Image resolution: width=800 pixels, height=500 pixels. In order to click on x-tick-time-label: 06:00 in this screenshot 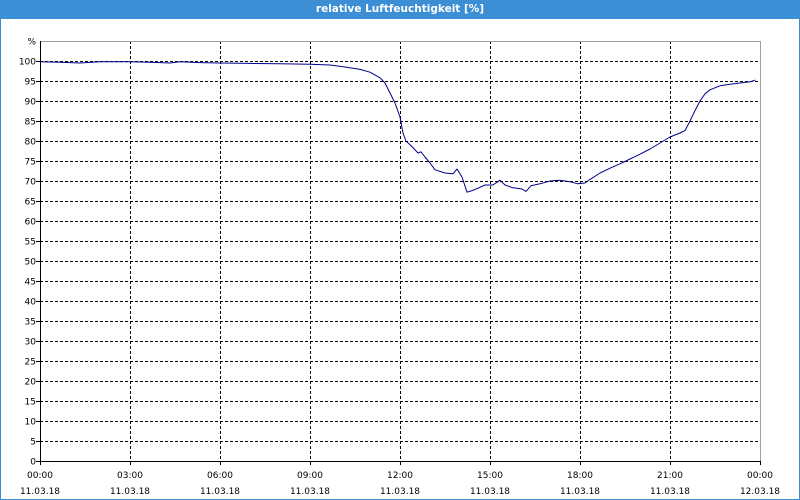, I will do `click(220, 476)`.